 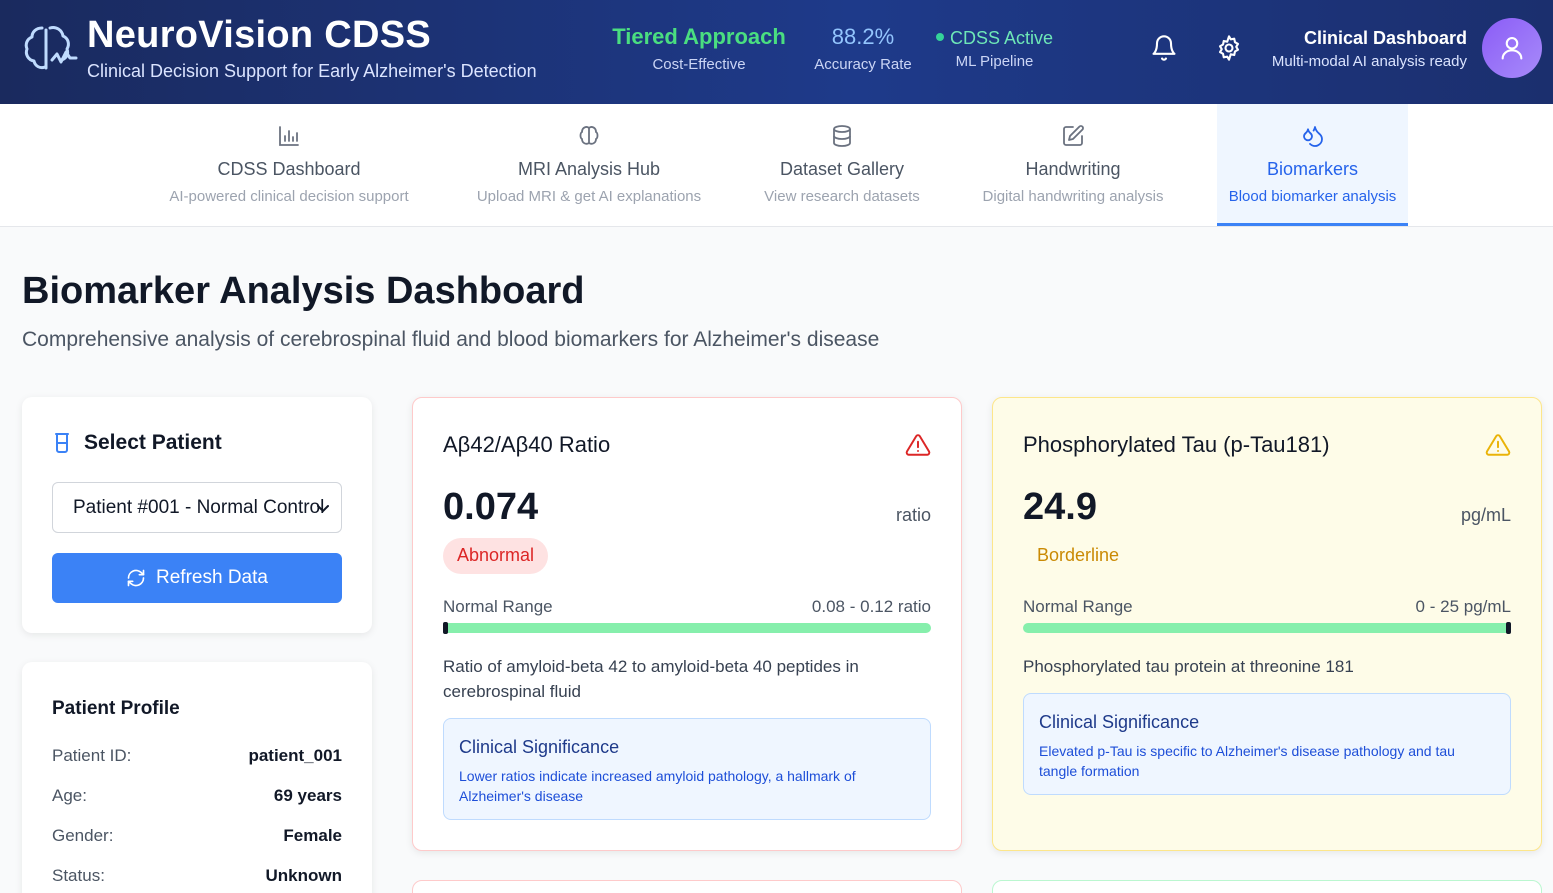 I want to click on biomarker-name: Aβ42/Aβ40 Ratio, so click(x=527, y=444).